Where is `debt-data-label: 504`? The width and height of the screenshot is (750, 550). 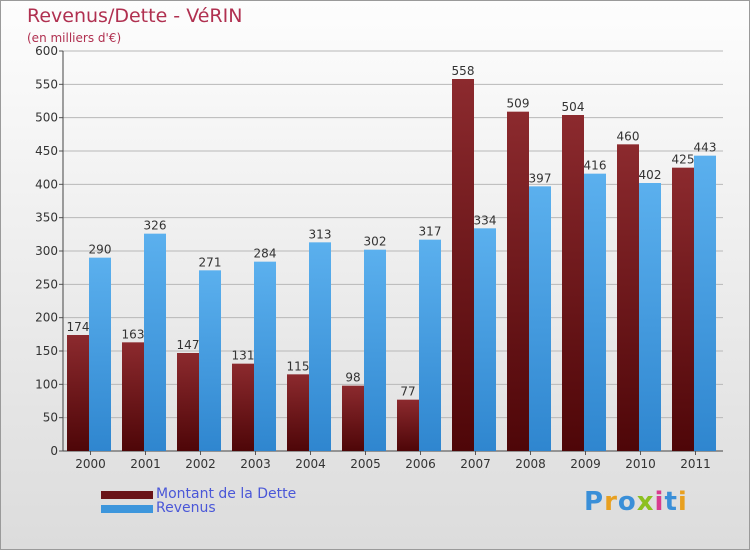 debt-data-label: 504 is located at coordinates (573, 107).